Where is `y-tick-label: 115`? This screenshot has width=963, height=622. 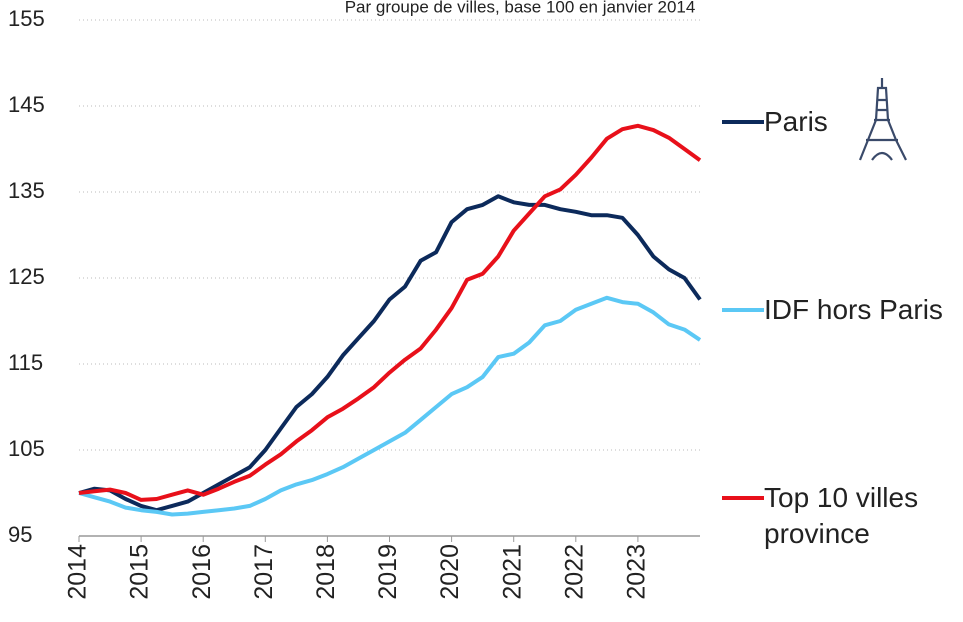
y-tick-label: 115 is located at coordinates (25, 362).